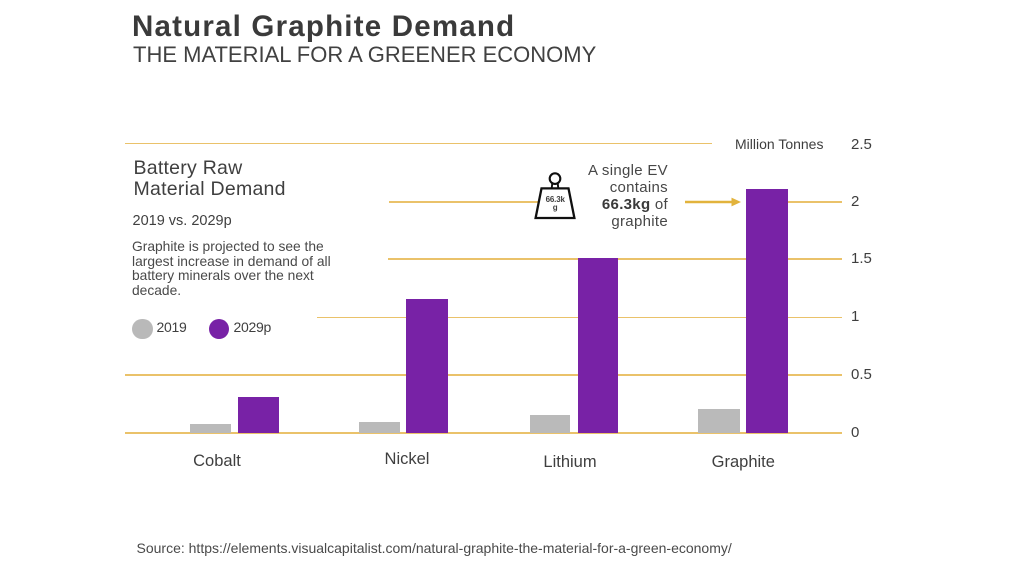 The image size is (1024, 576). Describe the element at coordinates (556, 199) in the screenshot. I see `svg-text: 66.3k` at that location.